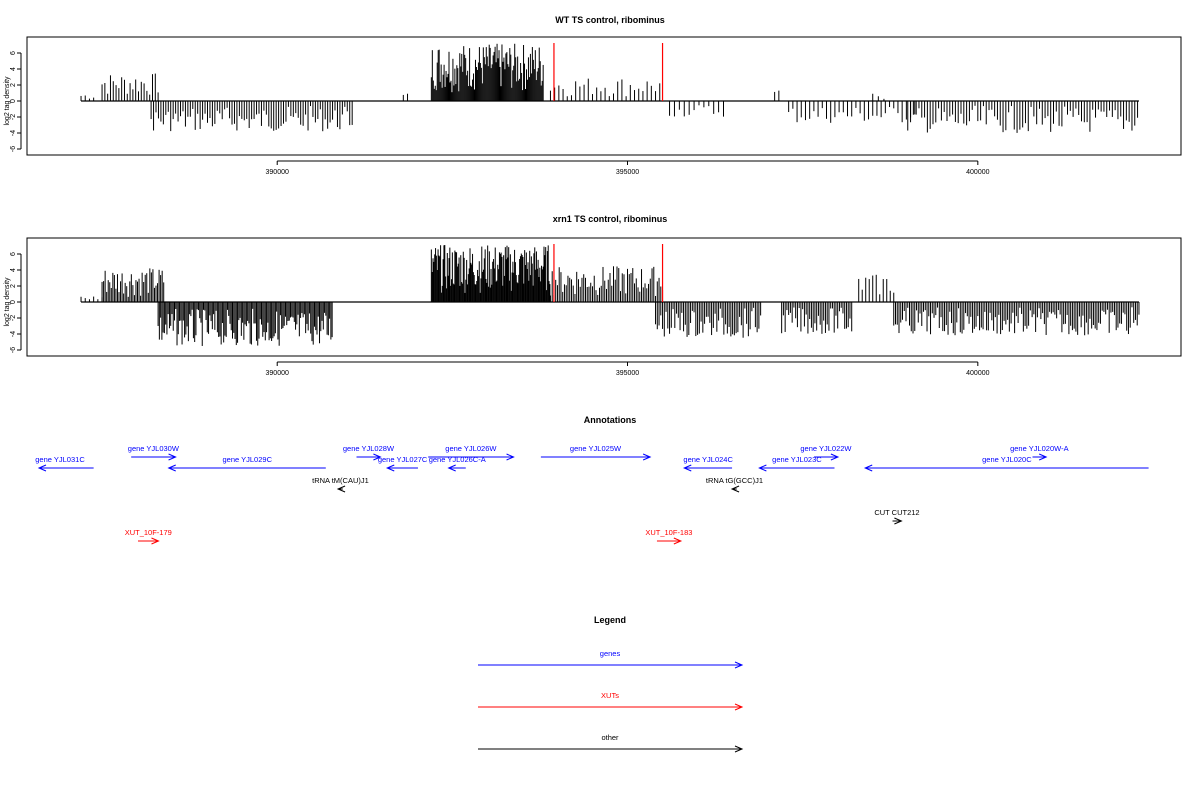 The width and height of the screenshot is (1200, 800). What do you see at coordinates (7, 302) in the screenshot?
I see `xrn1-y-axis-label: log2 tag density` at bounding box center [7, 302].